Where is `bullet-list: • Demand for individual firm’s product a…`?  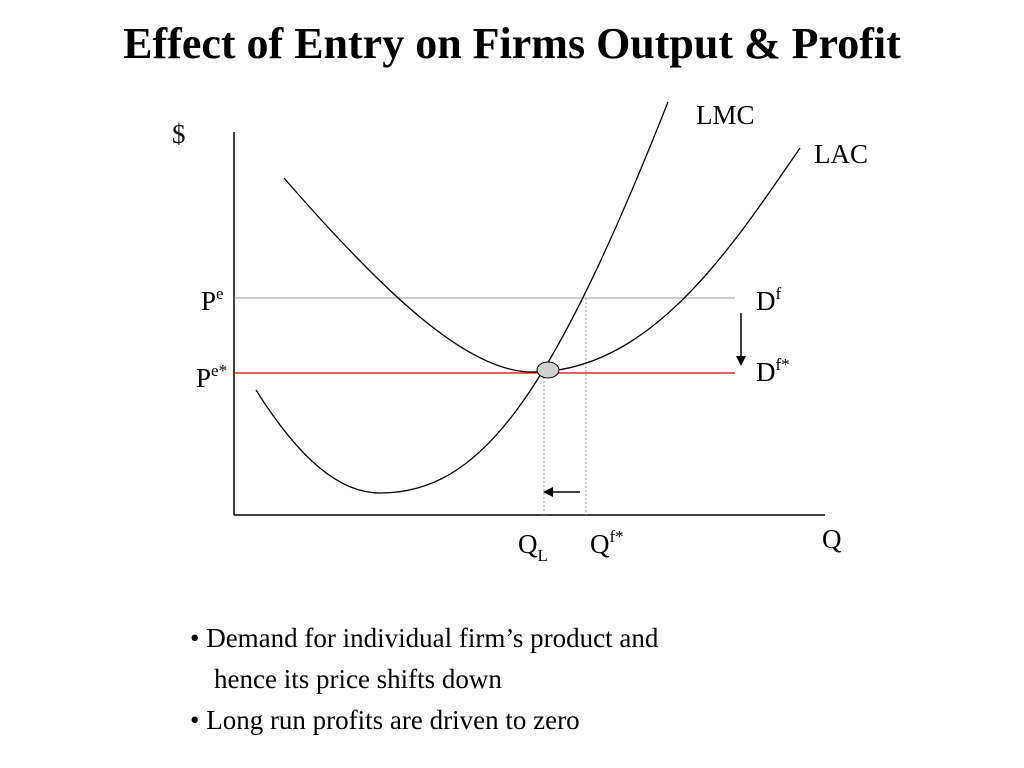
bullet-list: • Demand for individual firm’s product a… is located at coordinates (570, 679).